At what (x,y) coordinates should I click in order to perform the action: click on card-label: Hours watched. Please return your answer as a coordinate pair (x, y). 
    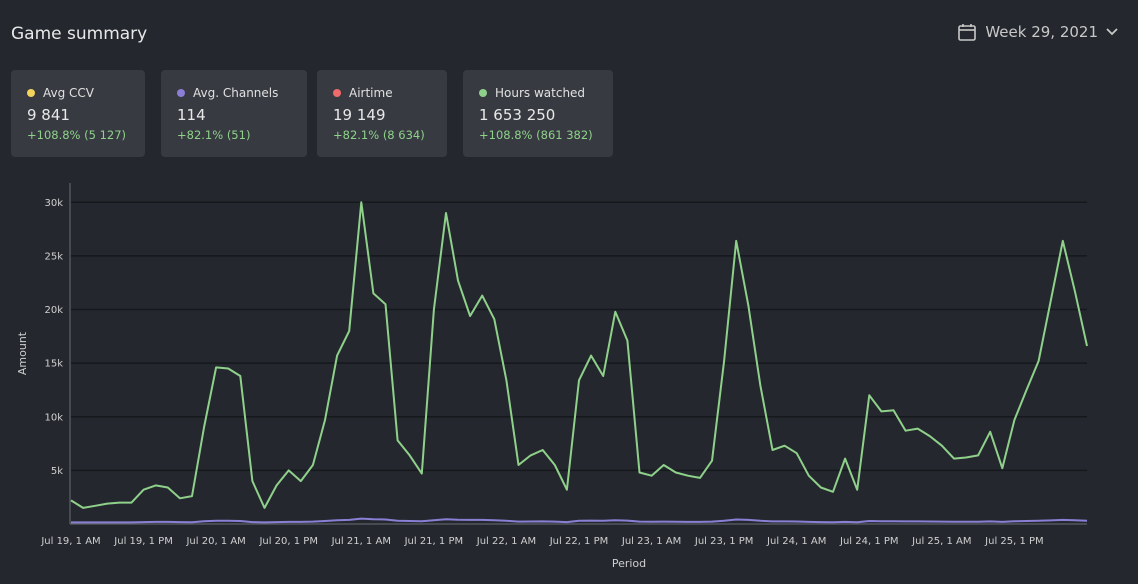
    Looking at the image, I should click on (540, 93).